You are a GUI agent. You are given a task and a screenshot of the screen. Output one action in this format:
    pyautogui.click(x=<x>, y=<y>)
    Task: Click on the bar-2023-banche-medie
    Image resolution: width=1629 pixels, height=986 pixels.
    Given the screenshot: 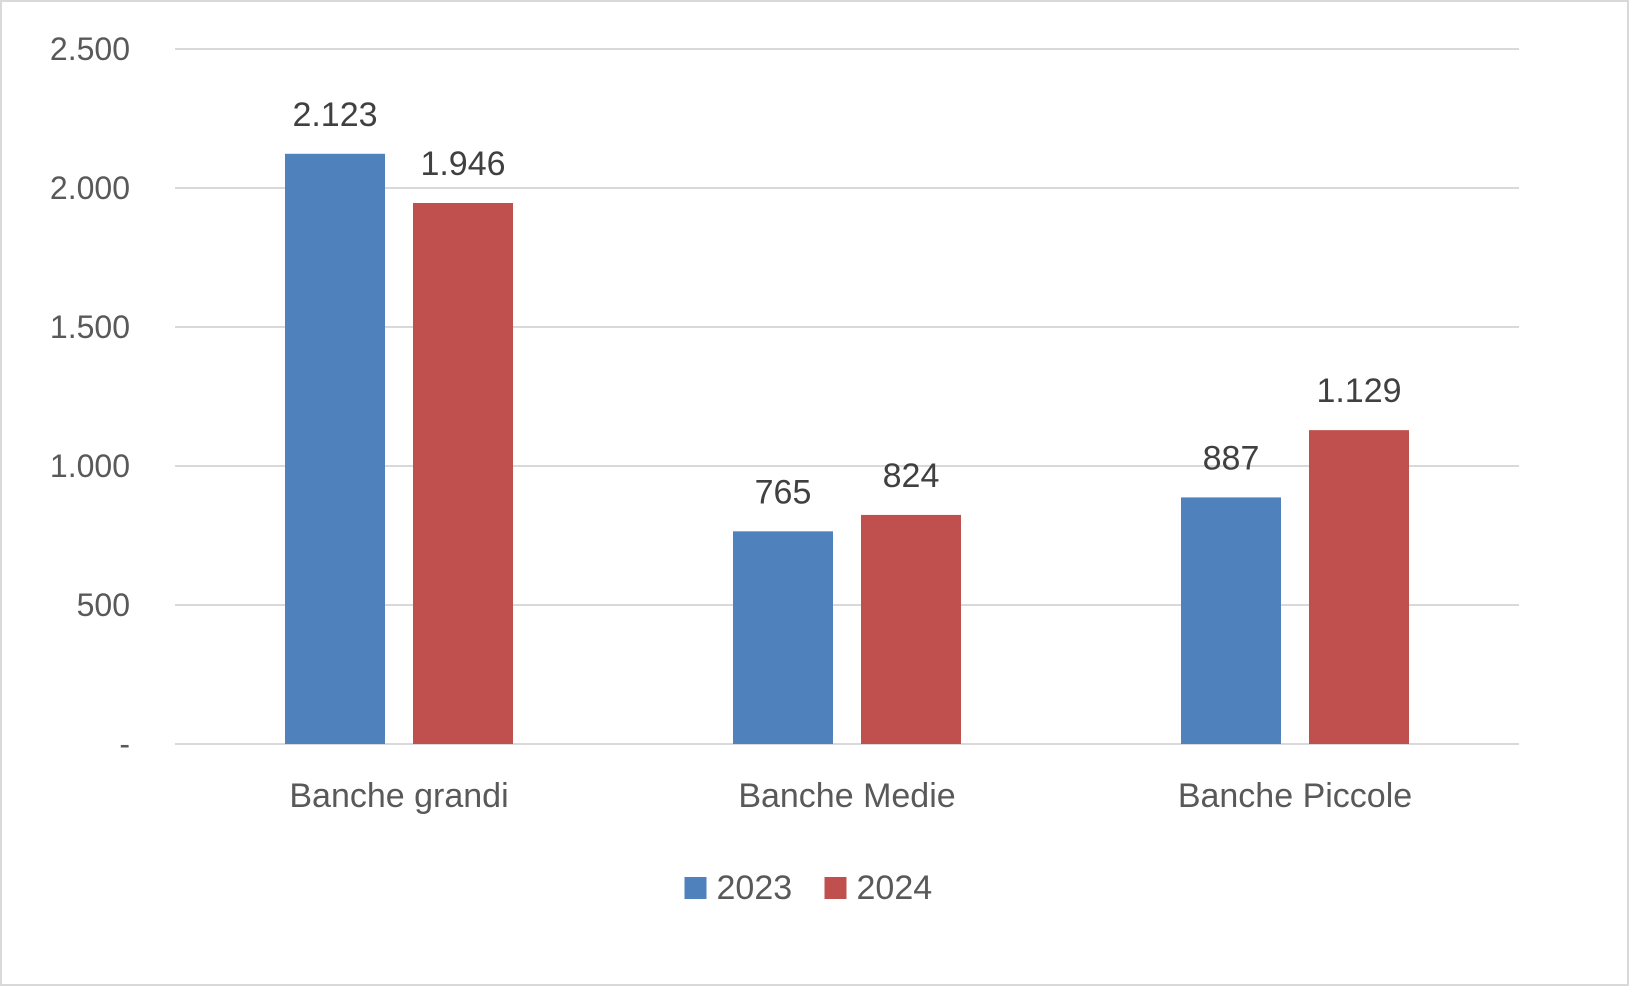 What is the action you would take?
    pyautogui.click(x=783, y=637)
    